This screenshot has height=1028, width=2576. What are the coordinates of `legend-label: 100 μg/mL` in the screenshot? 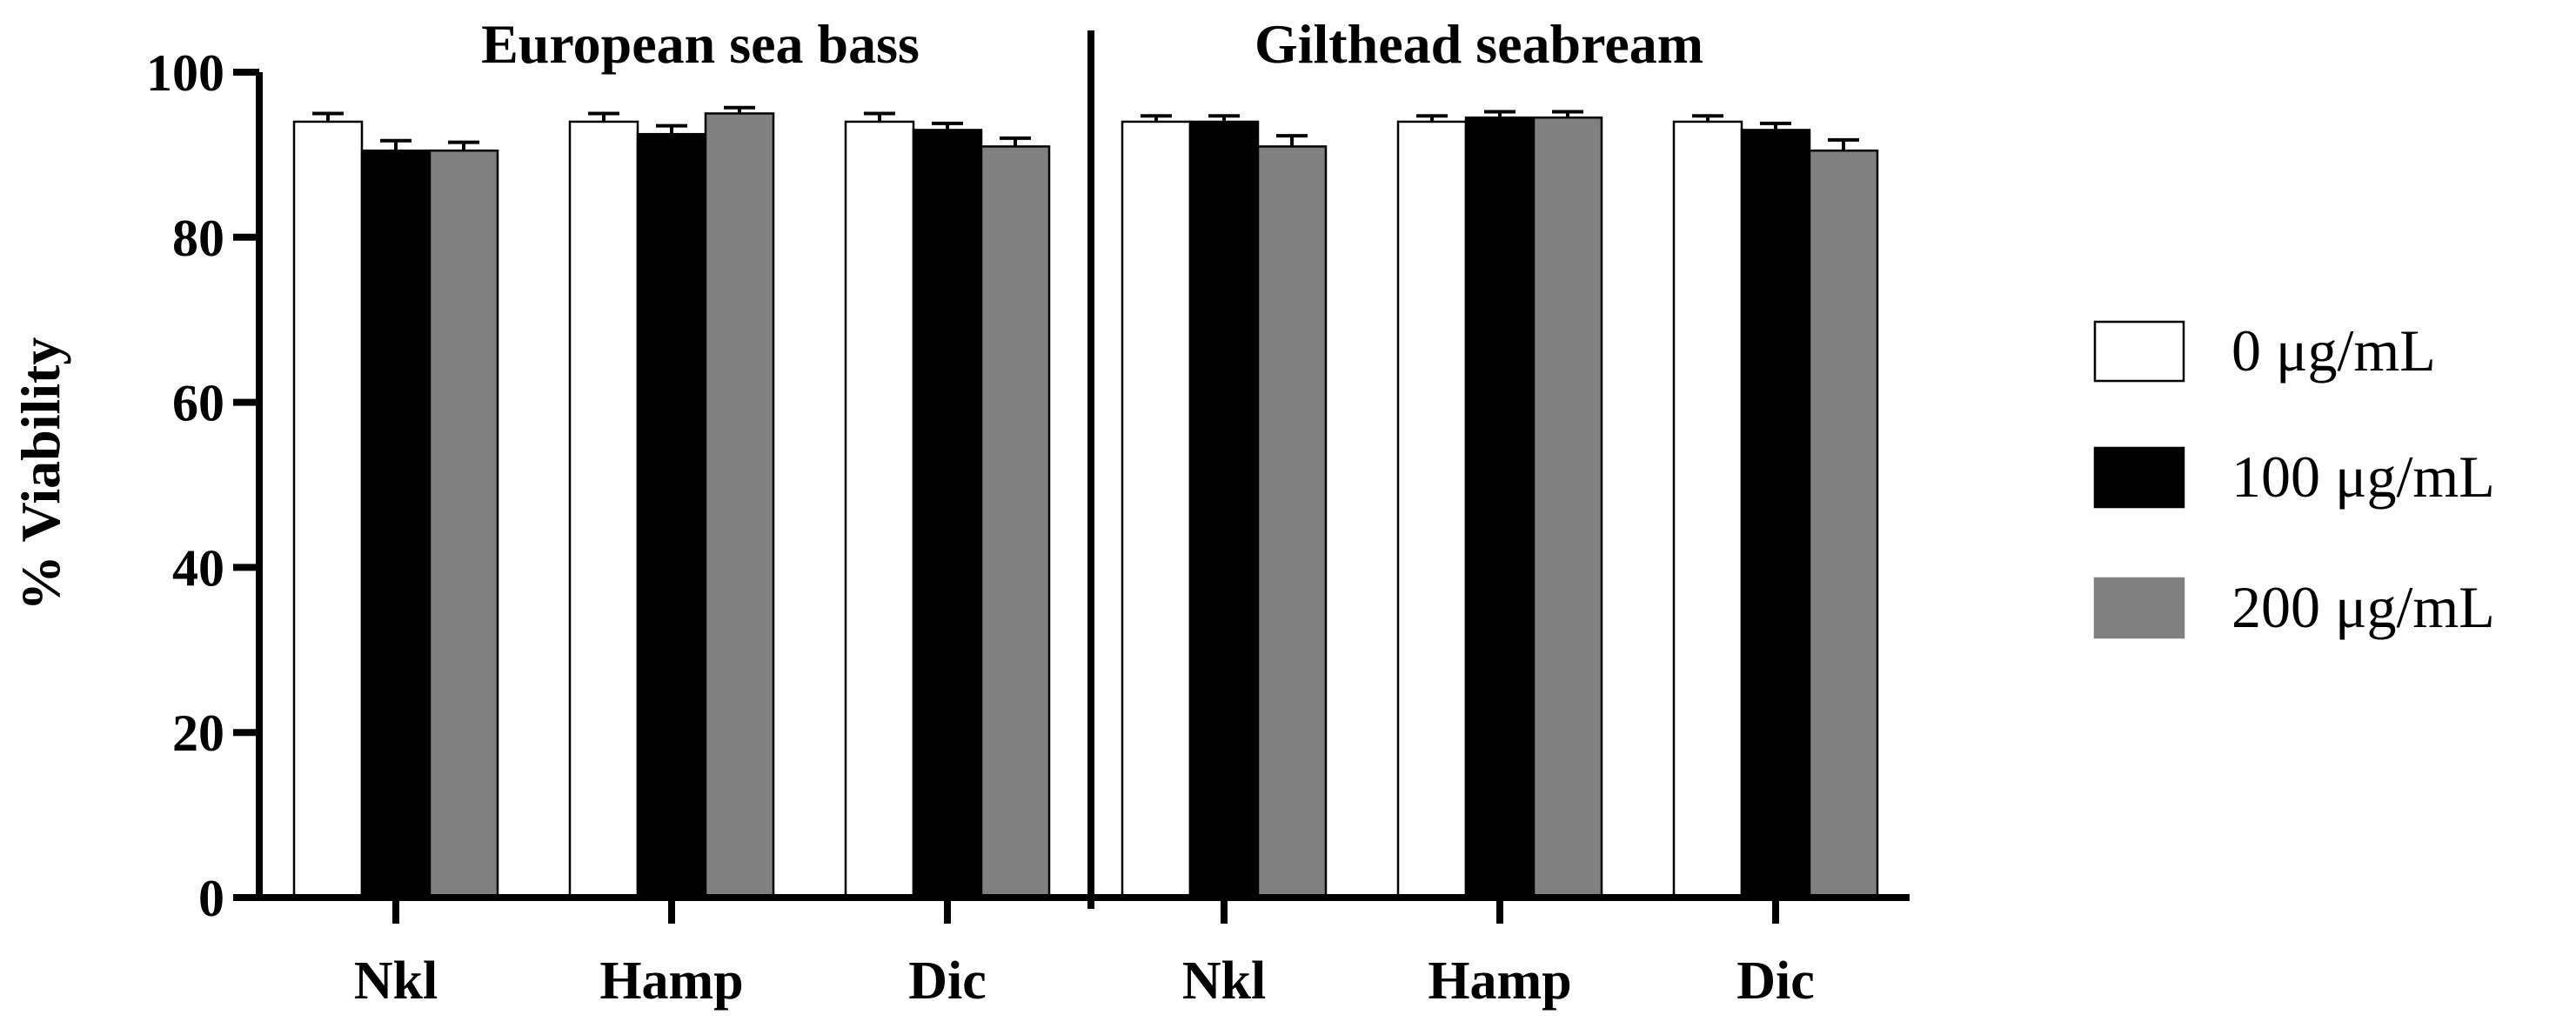 It's located at (2363, 477).